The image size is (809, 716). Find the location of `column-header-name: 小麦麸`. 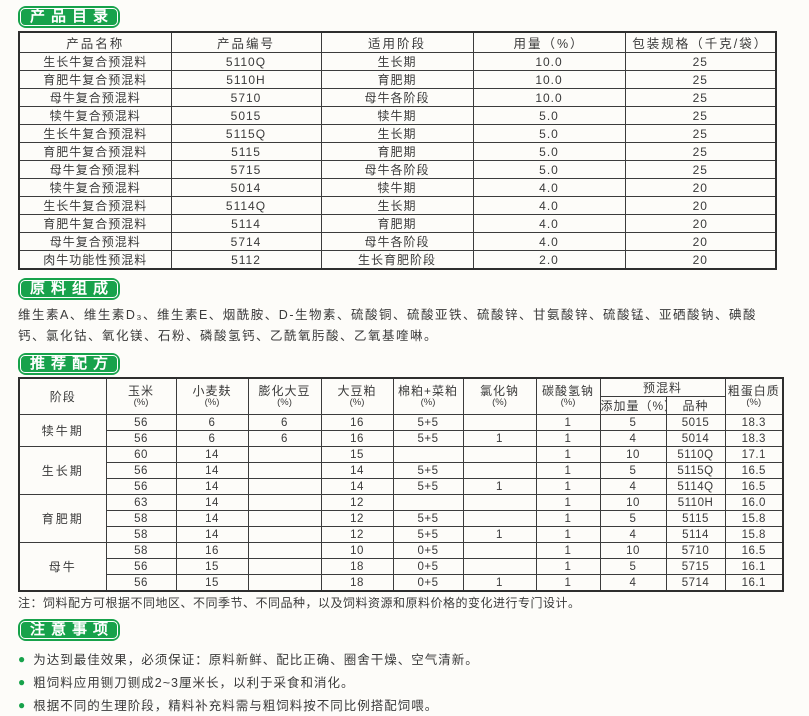

column-header-name: 小麦麸 is located at coordinates (212, 391).